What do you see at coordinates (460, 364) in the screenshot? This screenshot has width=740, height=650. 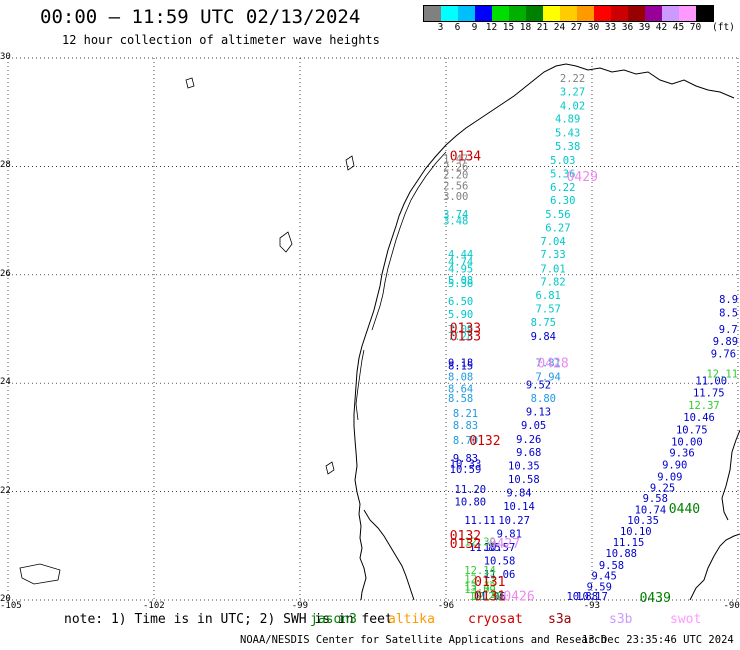 I see `wave-height-value: 9.18` at bounding box center [460, 364].